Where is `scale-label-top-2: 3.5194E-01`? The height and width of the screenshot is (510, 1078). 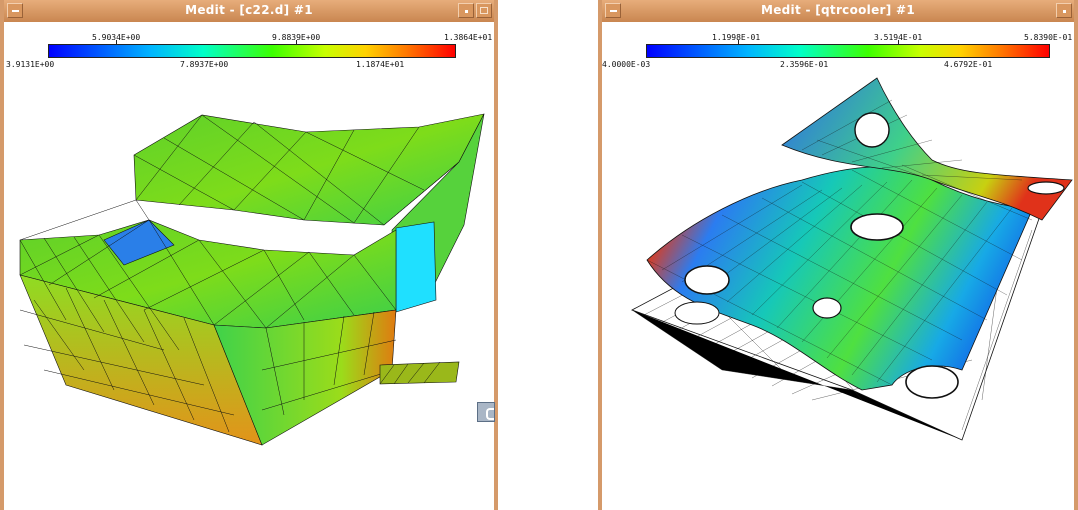
scale-label-top-2: 3.5194E-01 is located at coordinates (898, 37).